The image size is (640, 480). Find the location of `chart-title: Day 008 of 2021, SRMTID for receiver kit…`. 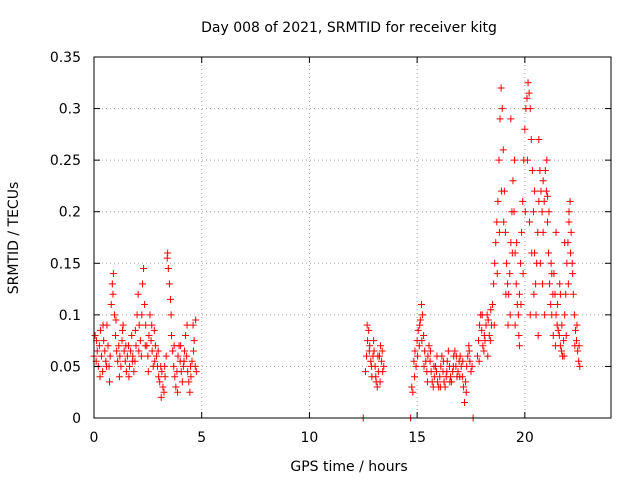

chart-title: Day 008 of 2021, SRMTID for receiver kit… is located at coordinates (349, 28).